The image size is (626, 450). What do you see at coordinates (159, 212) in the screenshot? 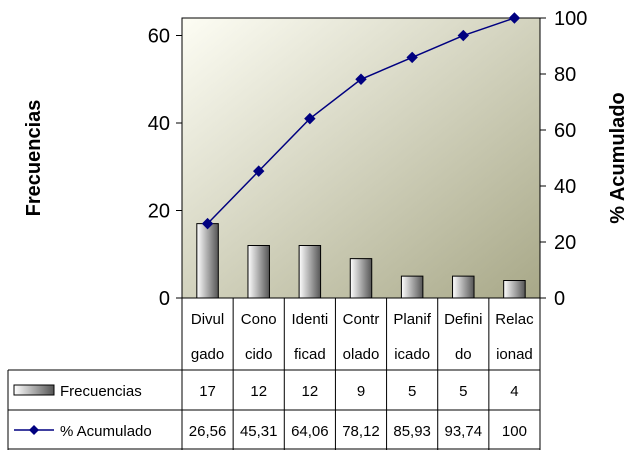
I see `left-axis-tick-label: 20` at bounding box center [159, 212].